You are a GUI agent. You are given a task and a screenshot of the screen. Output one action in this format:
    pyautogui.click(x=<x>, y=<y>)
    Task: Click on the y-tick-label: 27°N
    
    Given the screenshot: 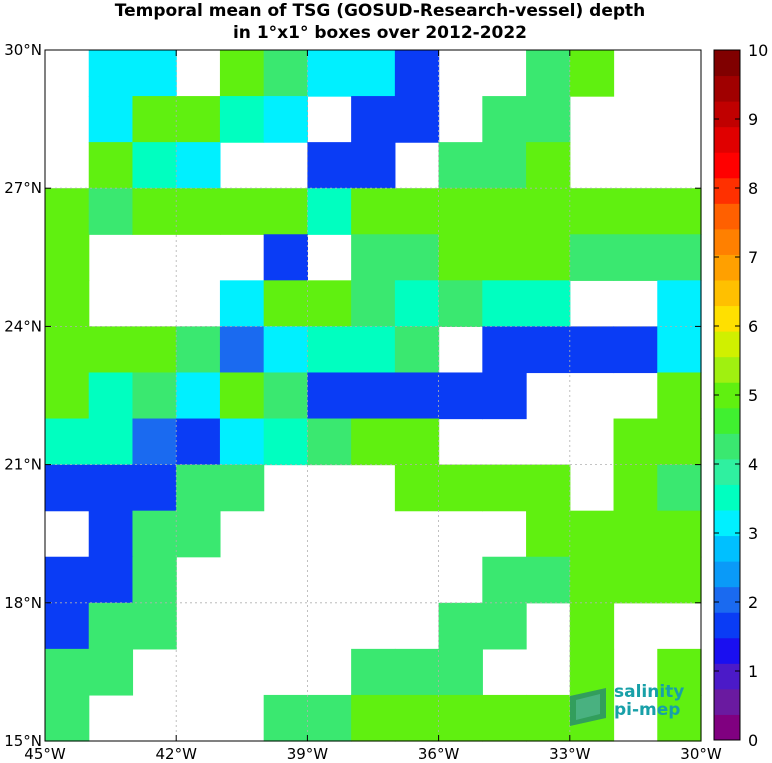 What is the action you would take?
    pyautogui.click(x=23, y=188)
    